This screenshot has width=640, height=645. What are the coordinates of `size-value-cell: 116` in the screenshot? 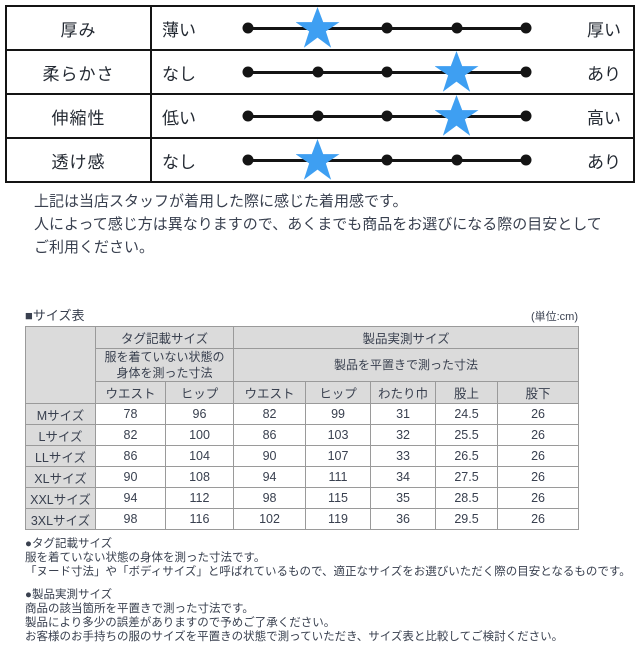 It's located at (199, 519).